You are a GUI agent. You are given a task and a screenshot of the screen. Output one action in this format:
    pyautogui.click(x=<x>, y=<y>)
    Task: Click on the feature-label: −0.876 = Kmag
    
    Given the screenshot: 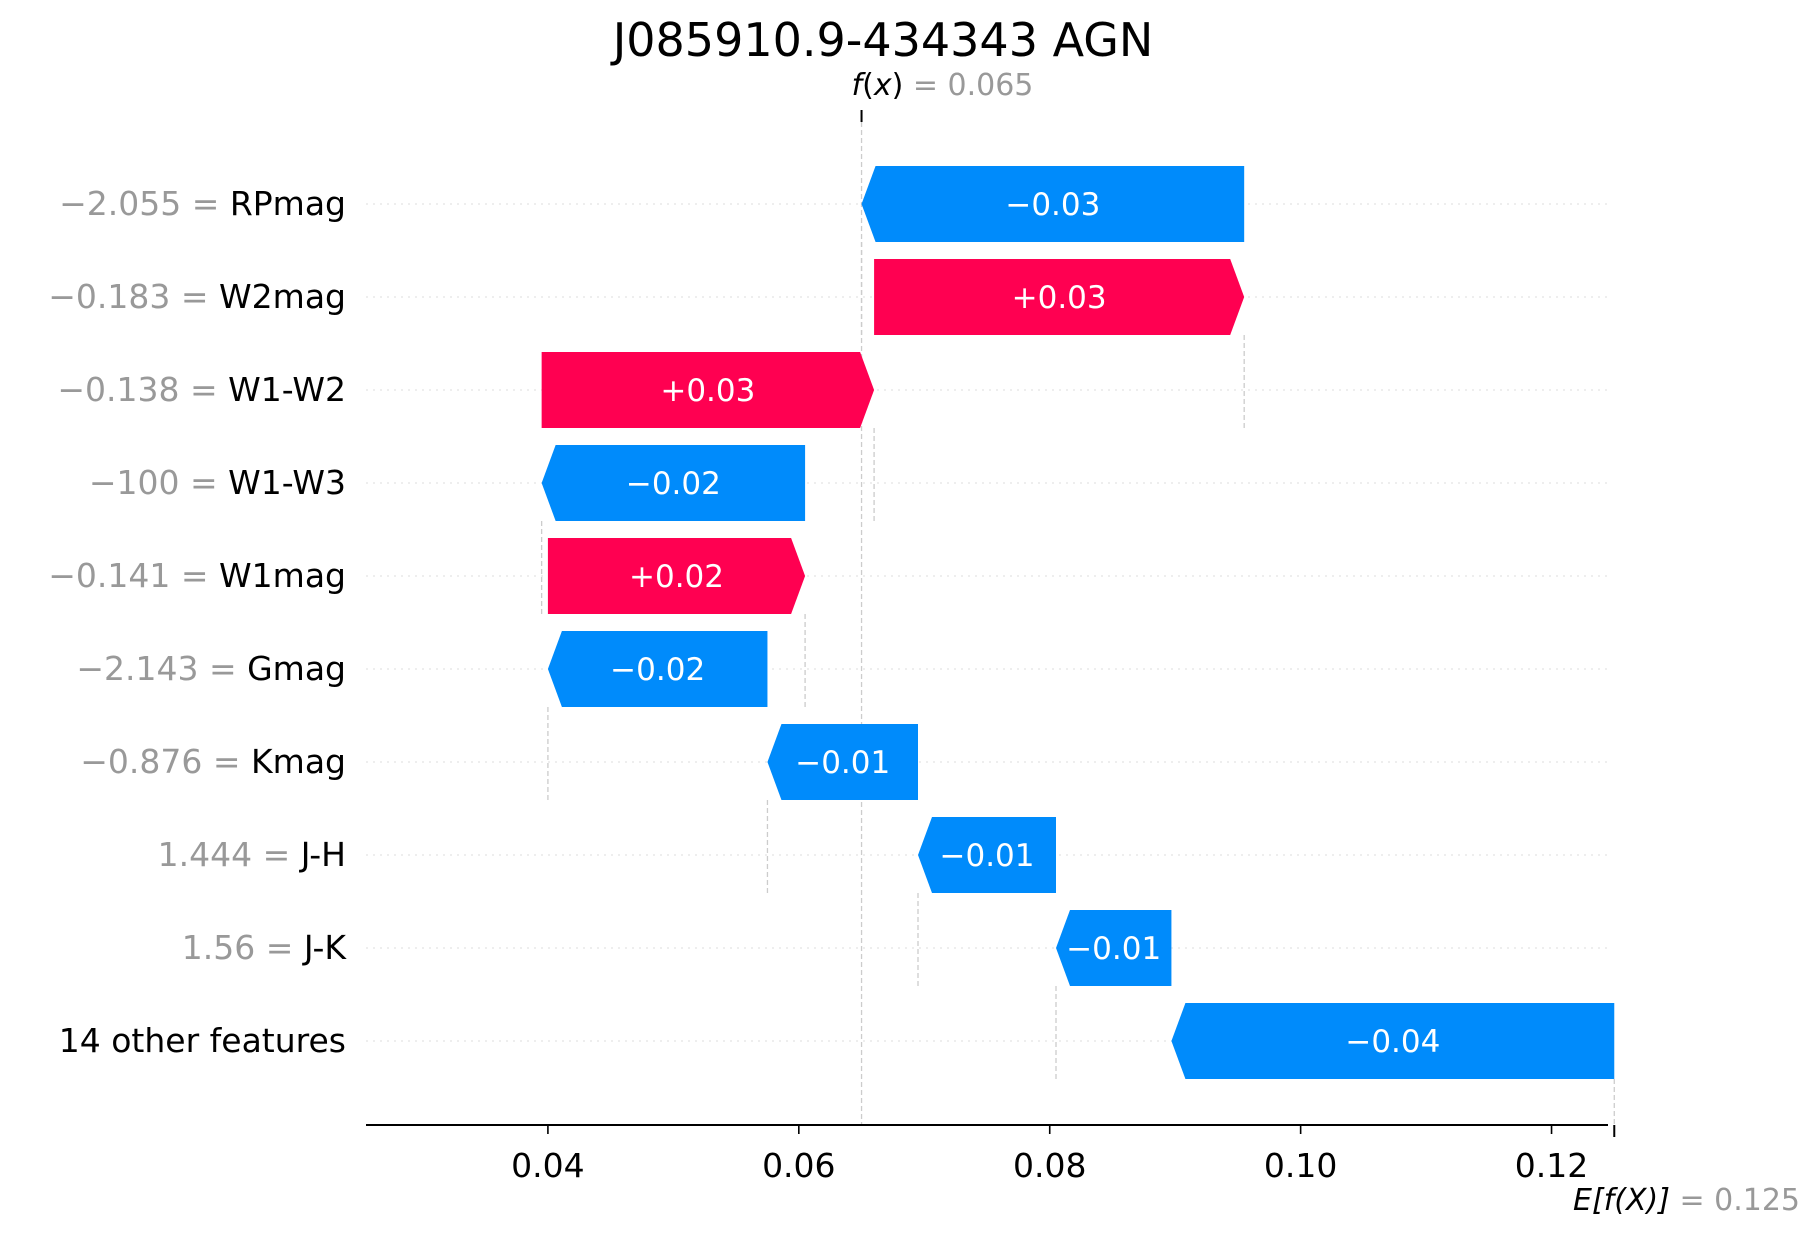 What is the action you would take?
    pyautogui.click(x=213, y=761)
    